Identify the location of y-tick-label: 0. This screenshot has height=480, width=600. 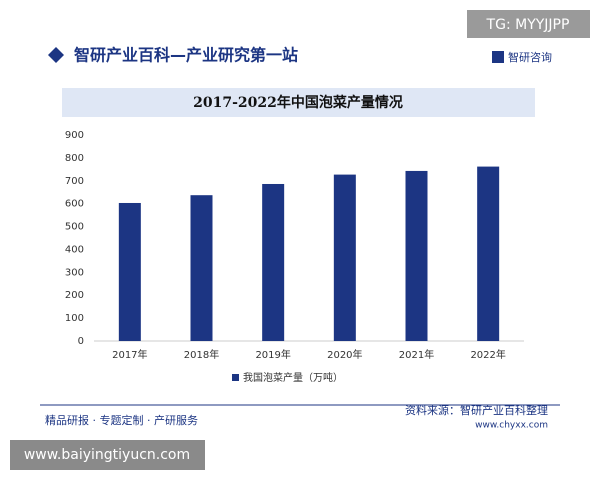
(81, 341).